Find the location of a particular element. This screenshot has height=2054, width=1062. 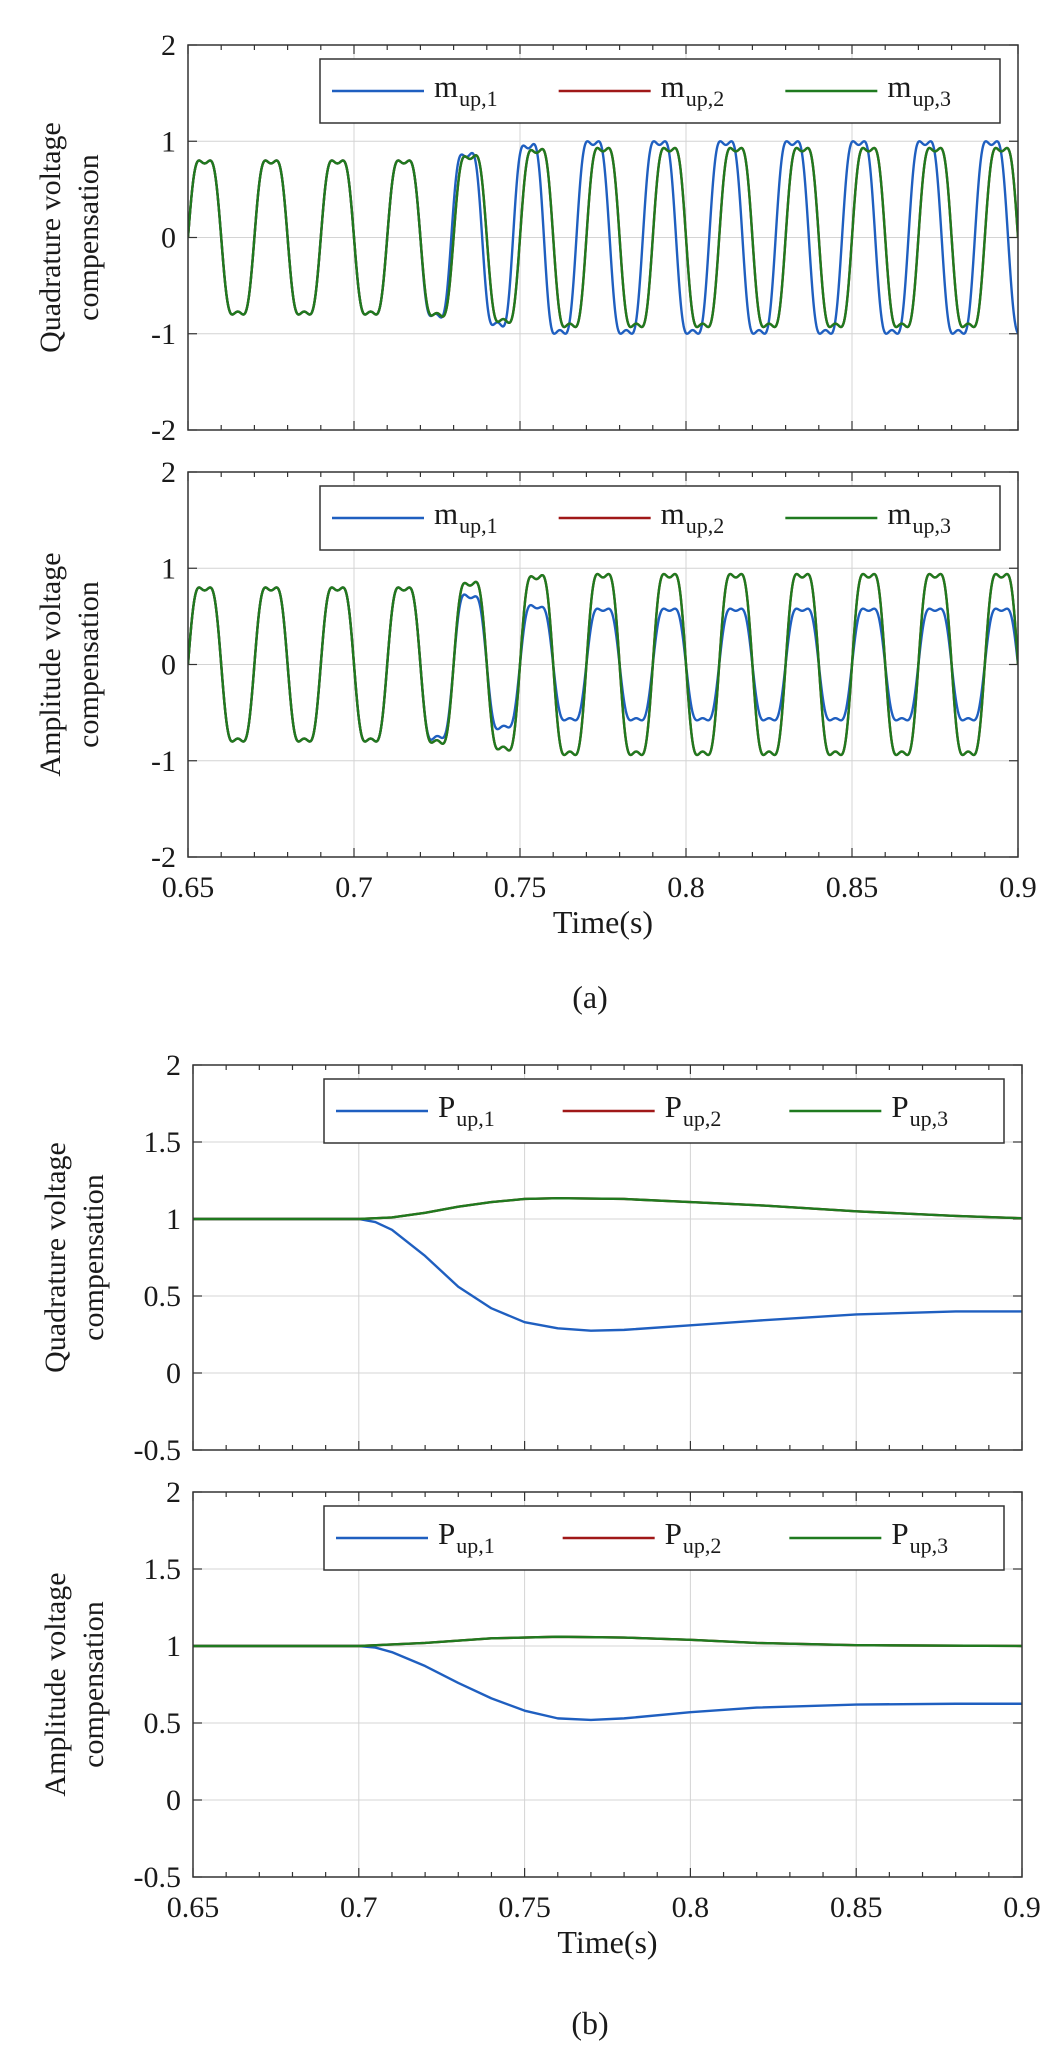

y-tick-label: -2 is located at coordinates (163, 857).